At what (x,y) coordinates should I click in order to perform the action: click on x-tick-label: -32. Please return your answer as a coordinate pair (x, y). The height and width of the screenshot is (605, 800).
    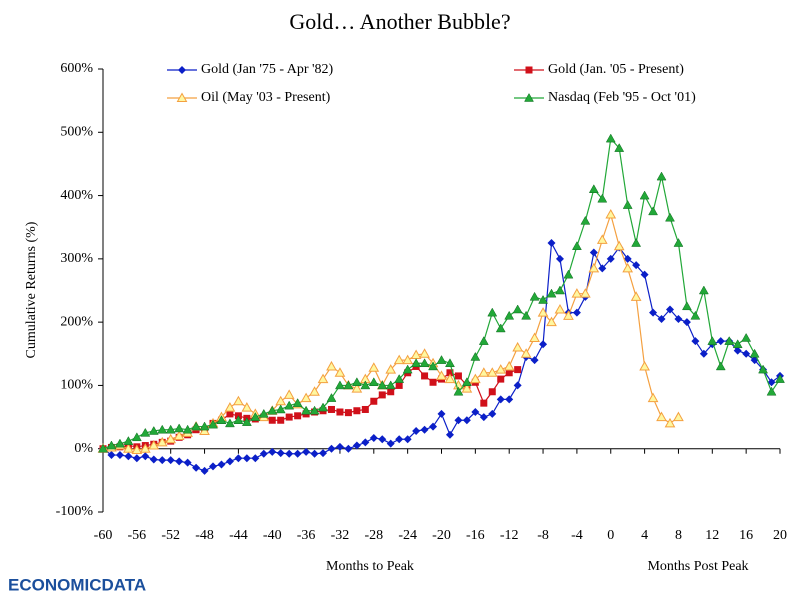
    Looking at the image, I should click on (340, 535).